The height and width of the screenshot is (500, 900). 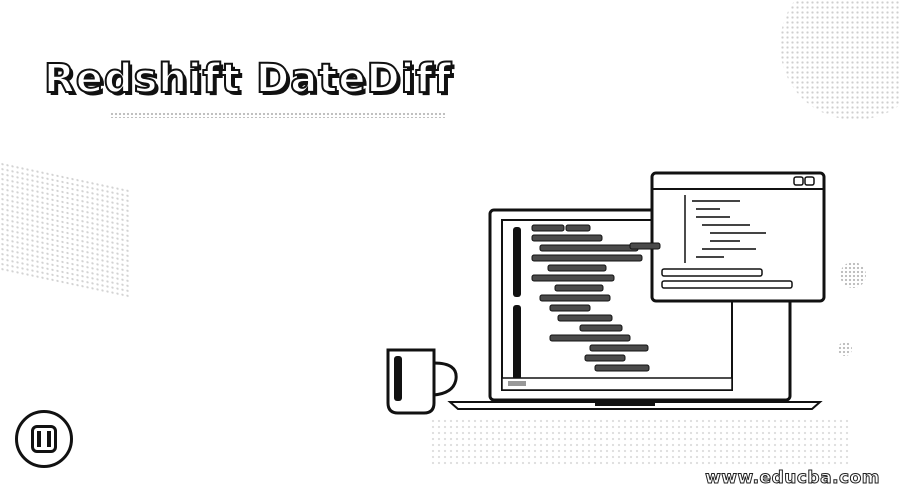 I want to click on coffee-mug-icon, so click(x=422, y=381).